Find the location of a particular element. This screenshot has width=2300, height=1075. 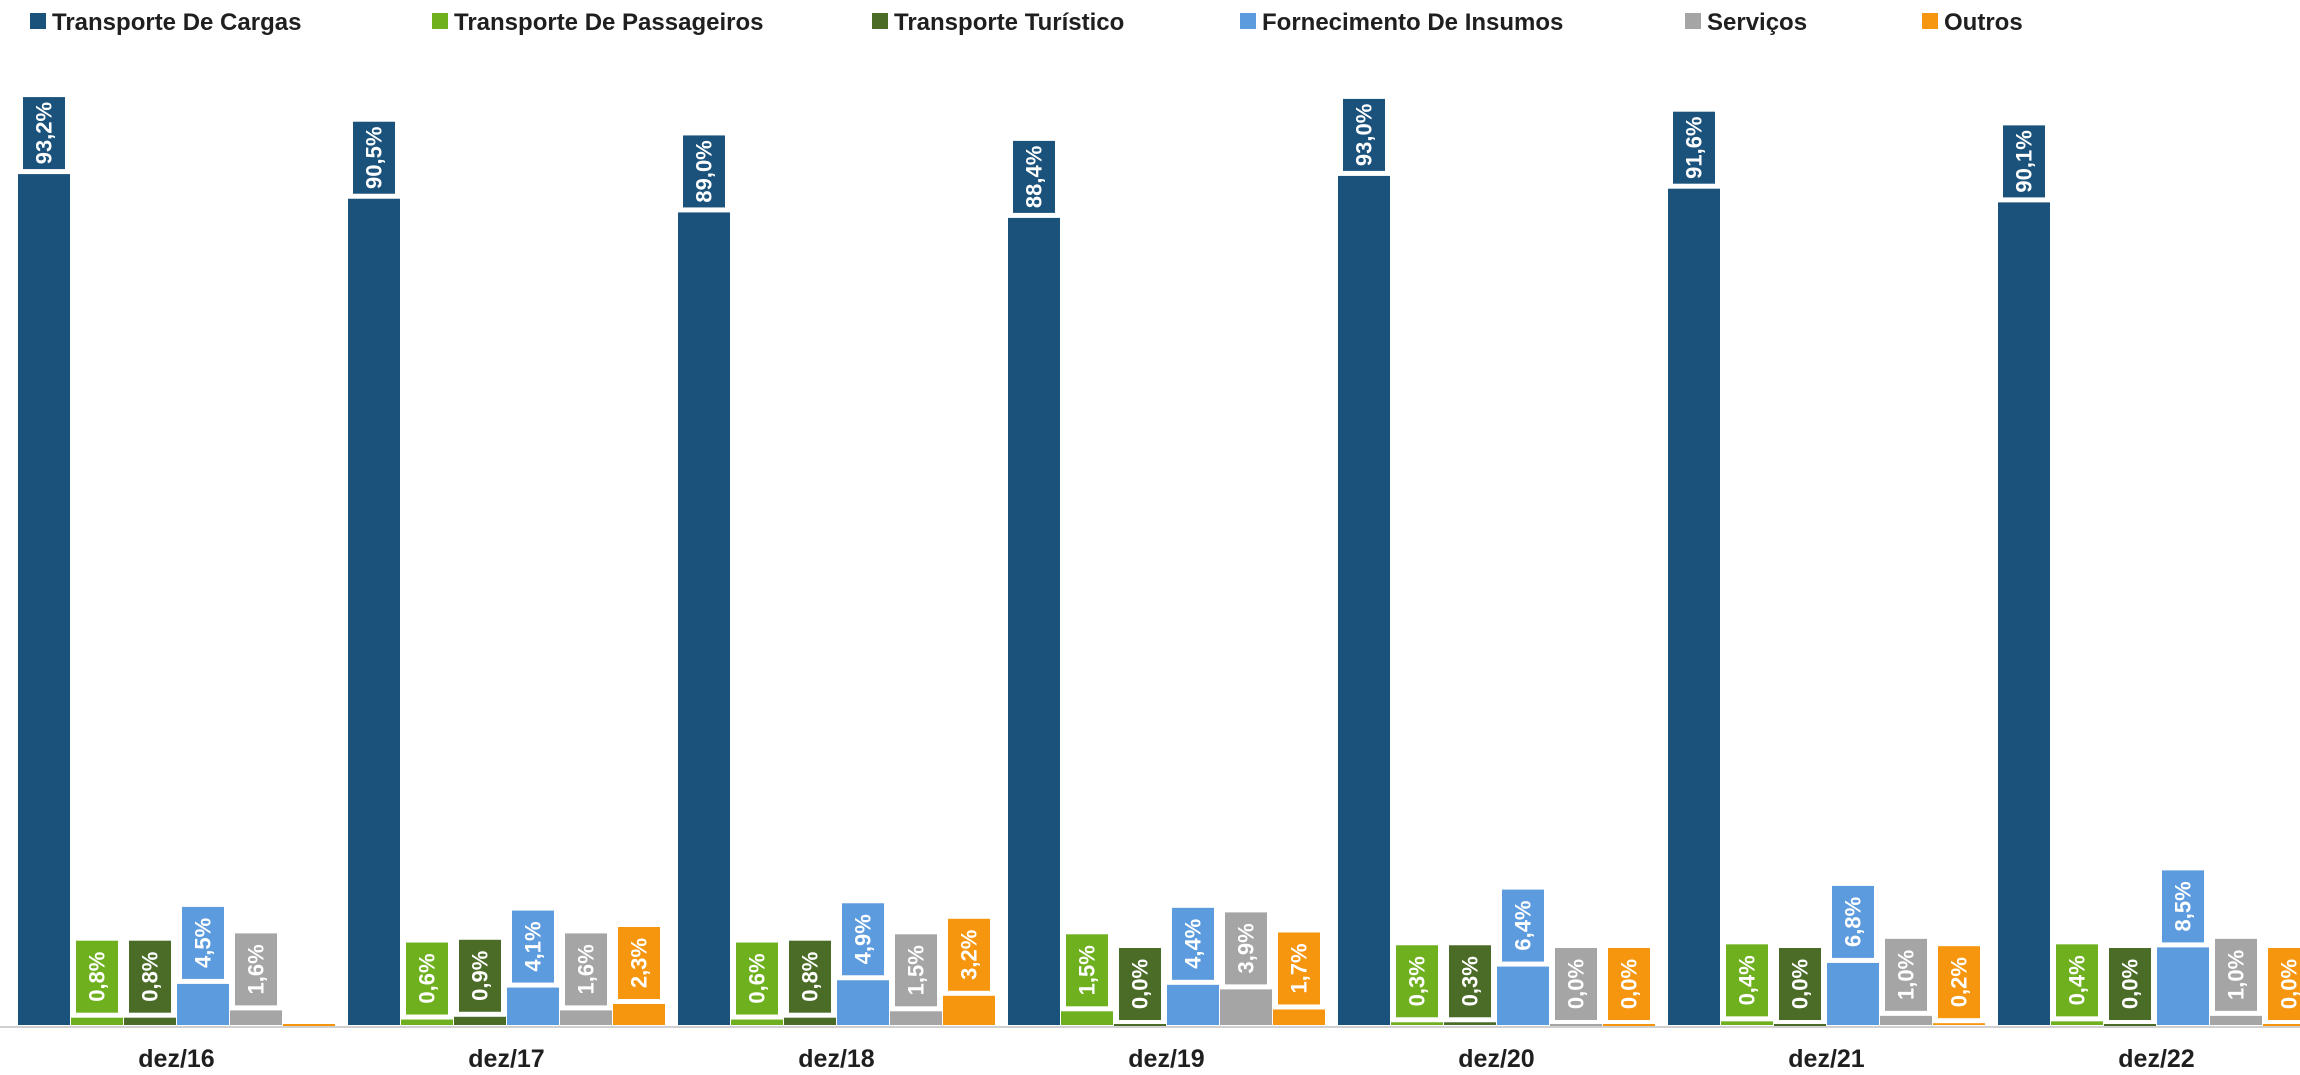

data-label: 0,3% is located at coordinates (1470, 981).